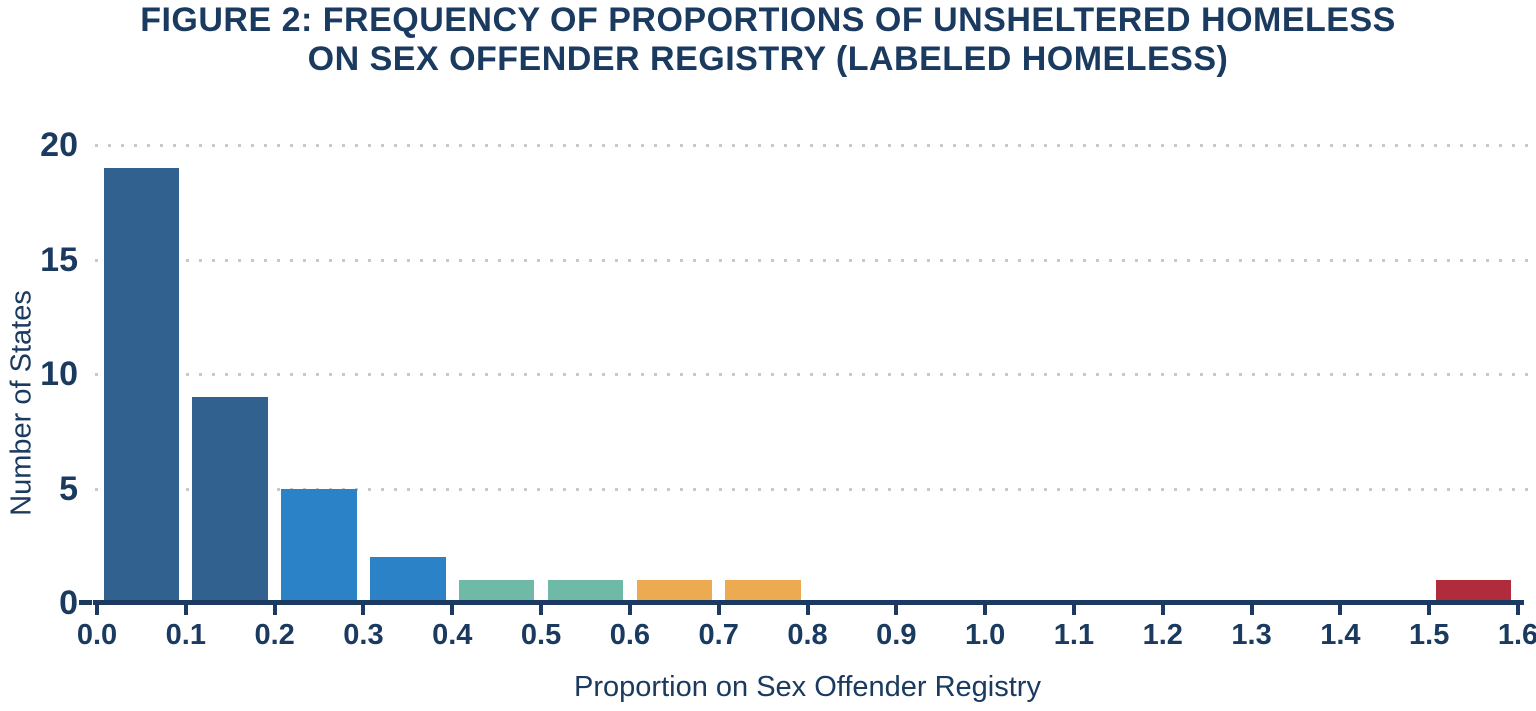 Image resolution: width=1536 pixels, height=711 pixels. What do you see at coordinates (1251, 635) in the screenshot?
I see `x-tick-label-1.3: 1.3` at bounding box center [1251, 635].